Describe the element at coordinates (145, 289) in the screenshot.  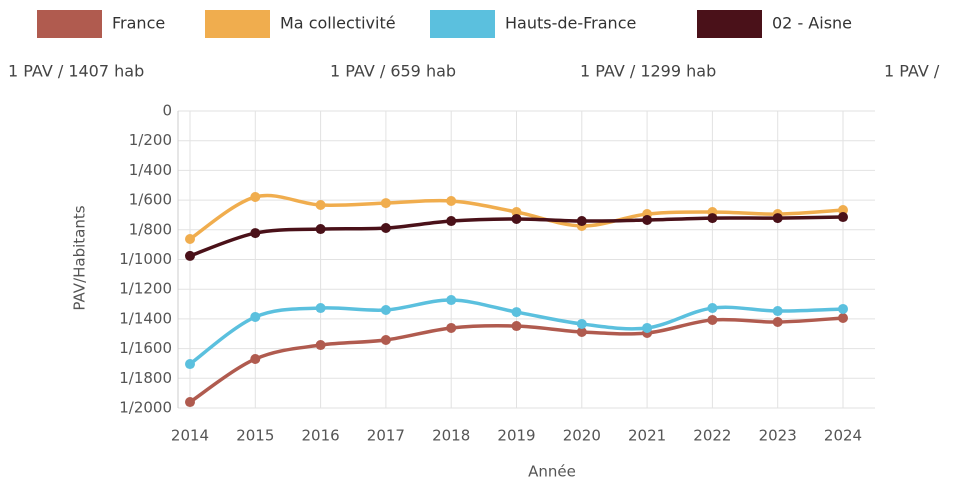
I see `y-tick-label: 1/1200` at that location.